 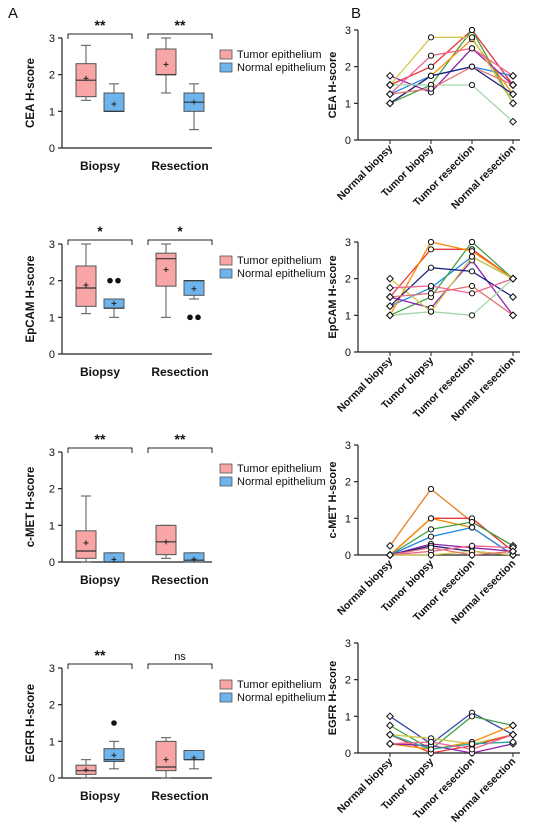 I want to click on y-axis-label: EGFR H-score, so click(x=31, y=723).